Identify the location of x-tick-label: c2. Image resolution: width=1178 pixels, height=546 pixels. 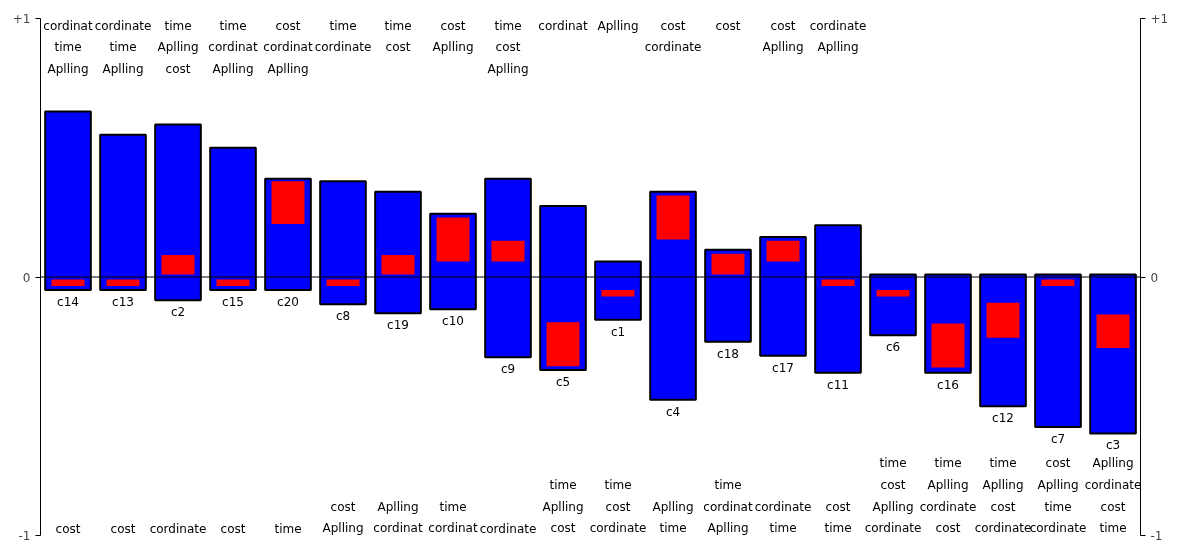
(178, 312).